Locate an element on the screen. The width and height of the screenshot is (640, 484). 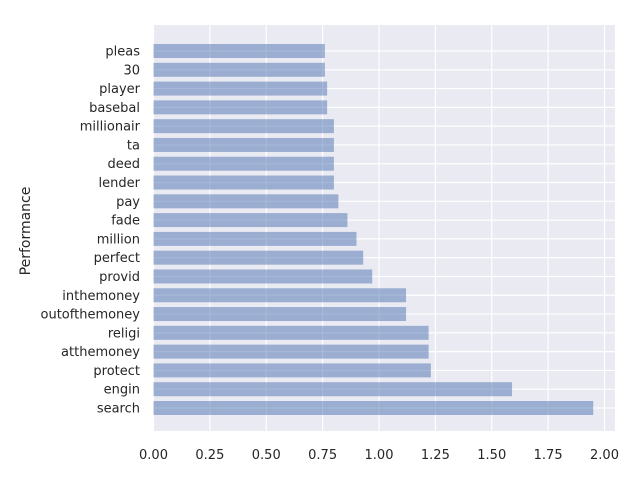
bar-player is located at coordinates (240, 88).